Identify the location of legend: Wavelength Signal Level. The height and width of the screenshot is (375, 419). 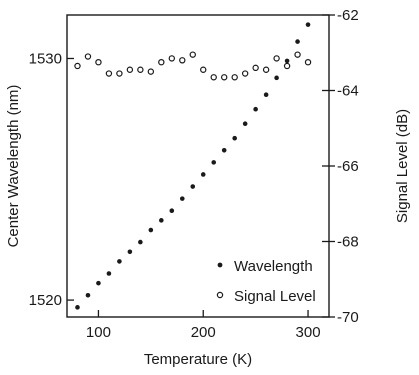
(266, 281).